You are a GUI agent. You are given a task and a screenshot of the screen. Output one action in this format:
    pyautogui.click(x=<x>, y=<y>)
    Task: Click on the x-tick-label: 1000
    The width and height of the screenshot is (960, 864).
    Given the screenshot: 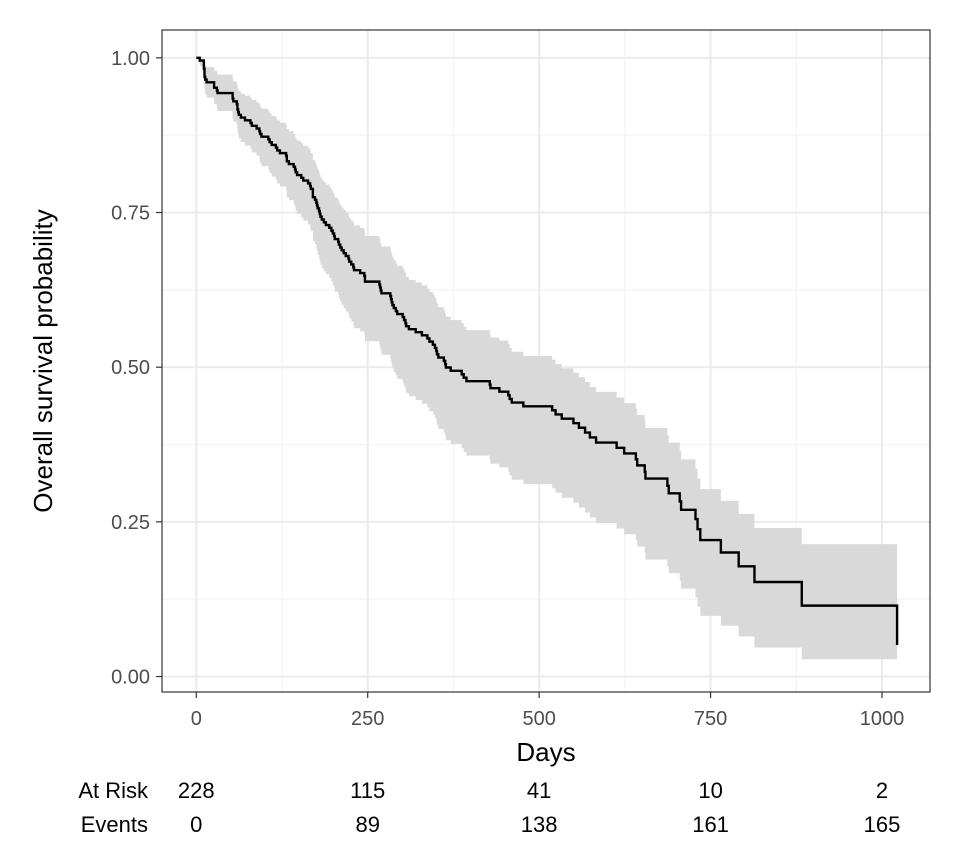 What is the action you would take?
    pyautogui.click(x=882, y=719)
    